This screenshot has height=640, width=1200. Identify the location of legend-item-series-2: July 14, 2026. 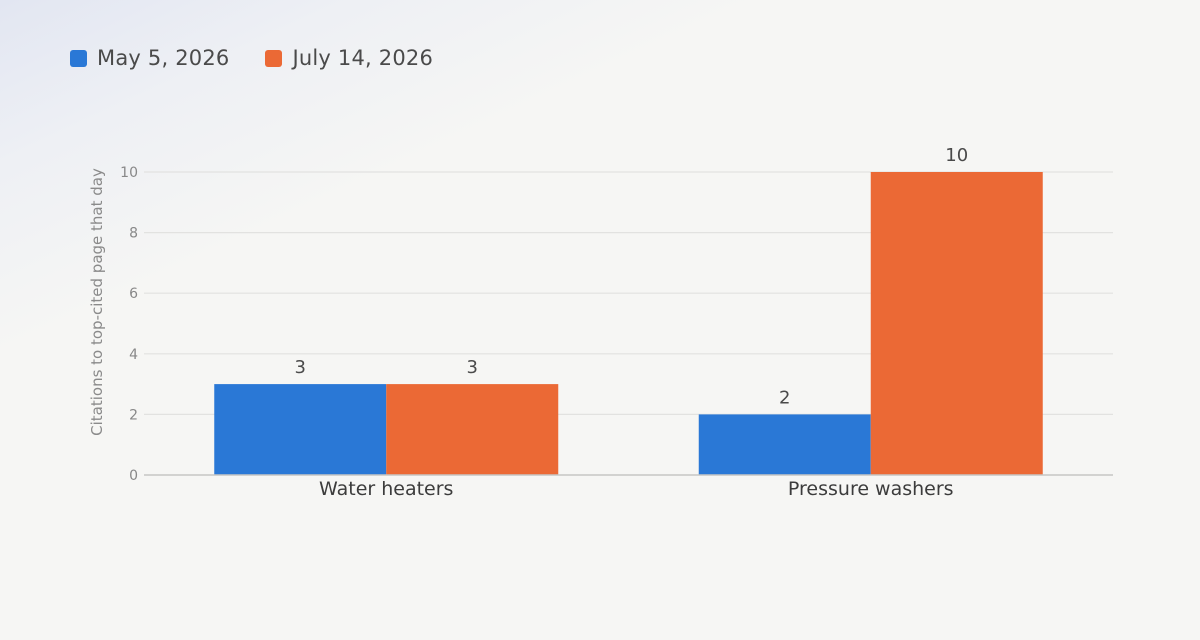
(349, 58).